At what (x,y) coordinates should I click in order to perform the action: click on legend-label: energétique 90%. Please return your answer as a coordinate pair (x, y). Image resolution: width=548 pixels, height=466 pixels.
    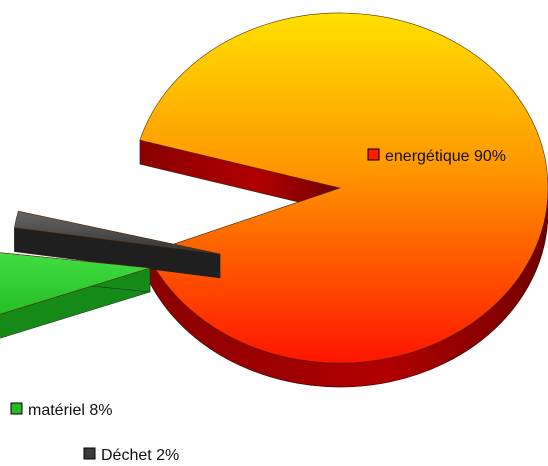
    Looking at the image, I should click on (445, 156).